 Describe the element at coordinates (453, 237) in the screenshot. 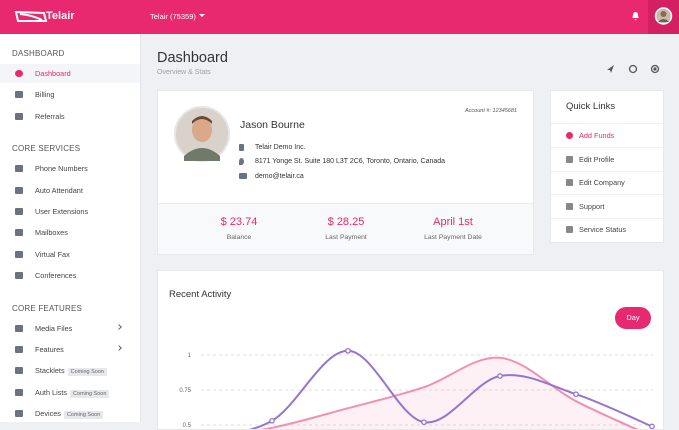

I see `stat-label: Last Payment Date` at that location.